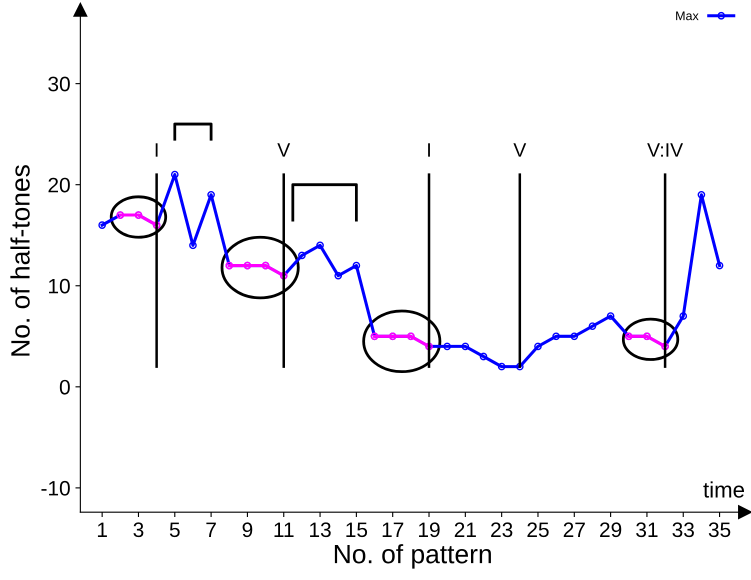  What do you see at coordinates (55, 488) in the screenshot?
I see `y-tick-label: -10` at bounding box center [55, 488].